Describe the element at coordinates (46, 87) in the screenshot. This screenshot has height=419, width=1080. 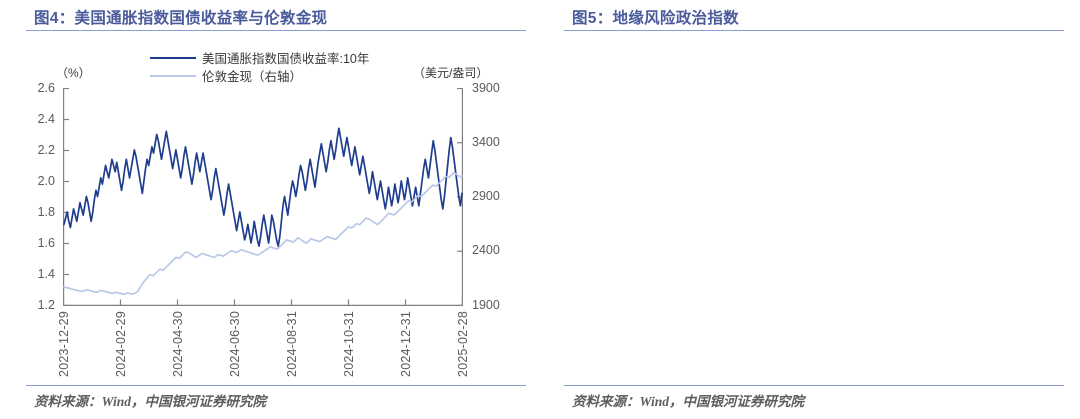
I see `y-tick-label: 2.6` at that location.